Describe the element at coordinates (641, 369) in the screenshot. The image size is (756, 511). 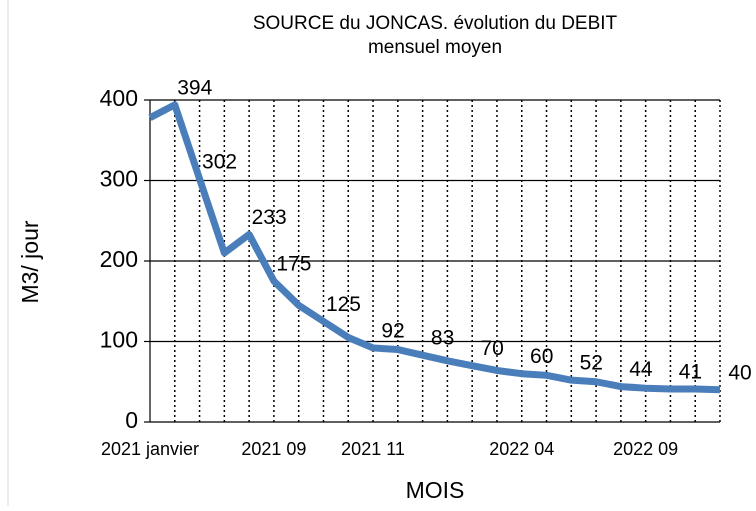
I see `data-label: 44` at that location.